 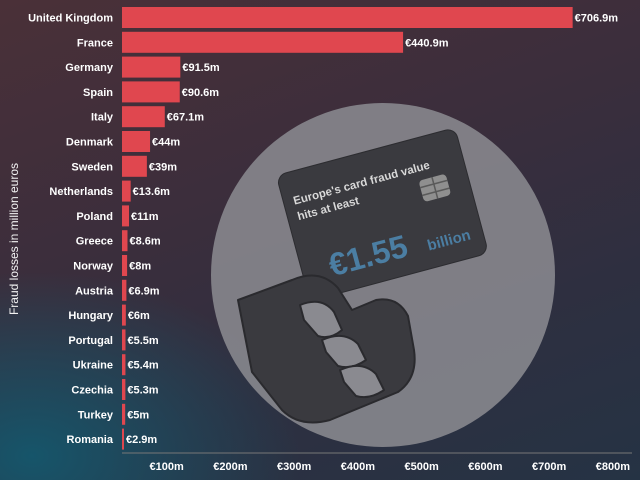 I want to click on category-label: Czechia, so click(x=92, y=391).